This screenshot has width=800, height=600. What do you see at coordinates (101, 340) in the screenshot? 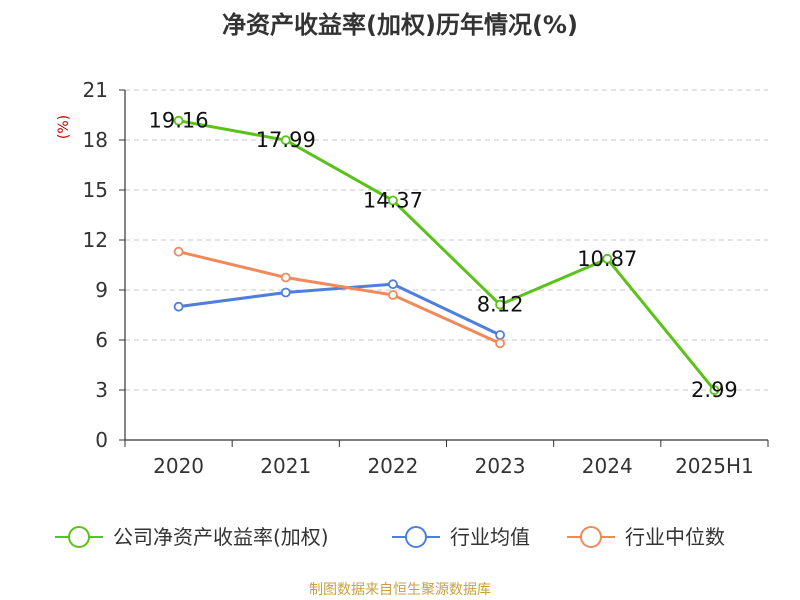
I see `y-tick-label: 6` at bounding box center [101, 340].